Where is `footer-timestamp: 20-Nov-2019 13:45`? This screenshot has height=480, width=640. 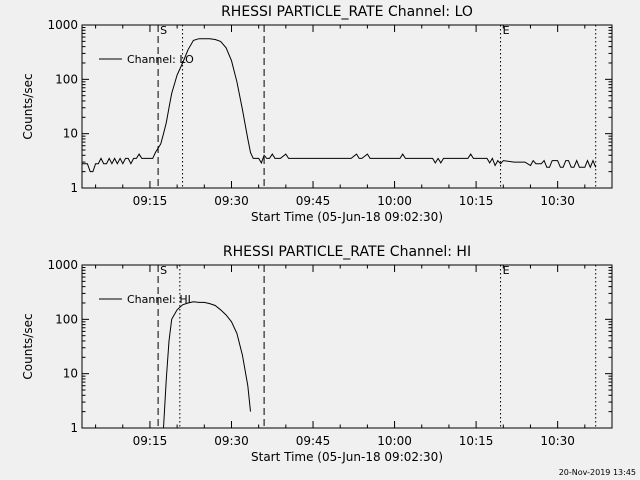
footer-timestamp: 20-Nov-2019 13:45 is located at coordinates (597, 472).